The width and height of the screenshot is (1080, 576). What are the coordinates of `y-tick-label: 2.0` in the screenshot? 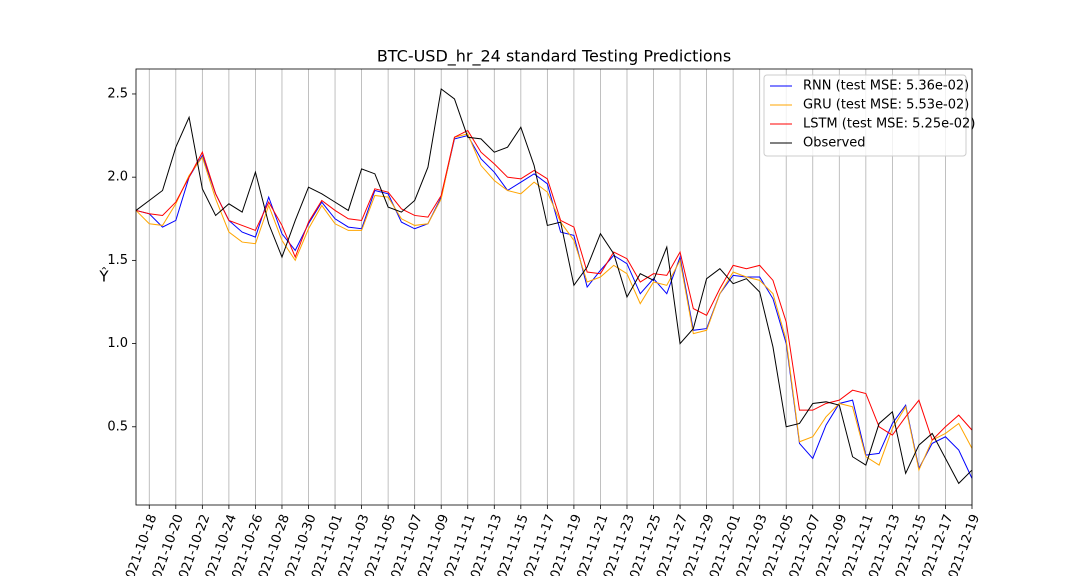 It's located at (117, 177).